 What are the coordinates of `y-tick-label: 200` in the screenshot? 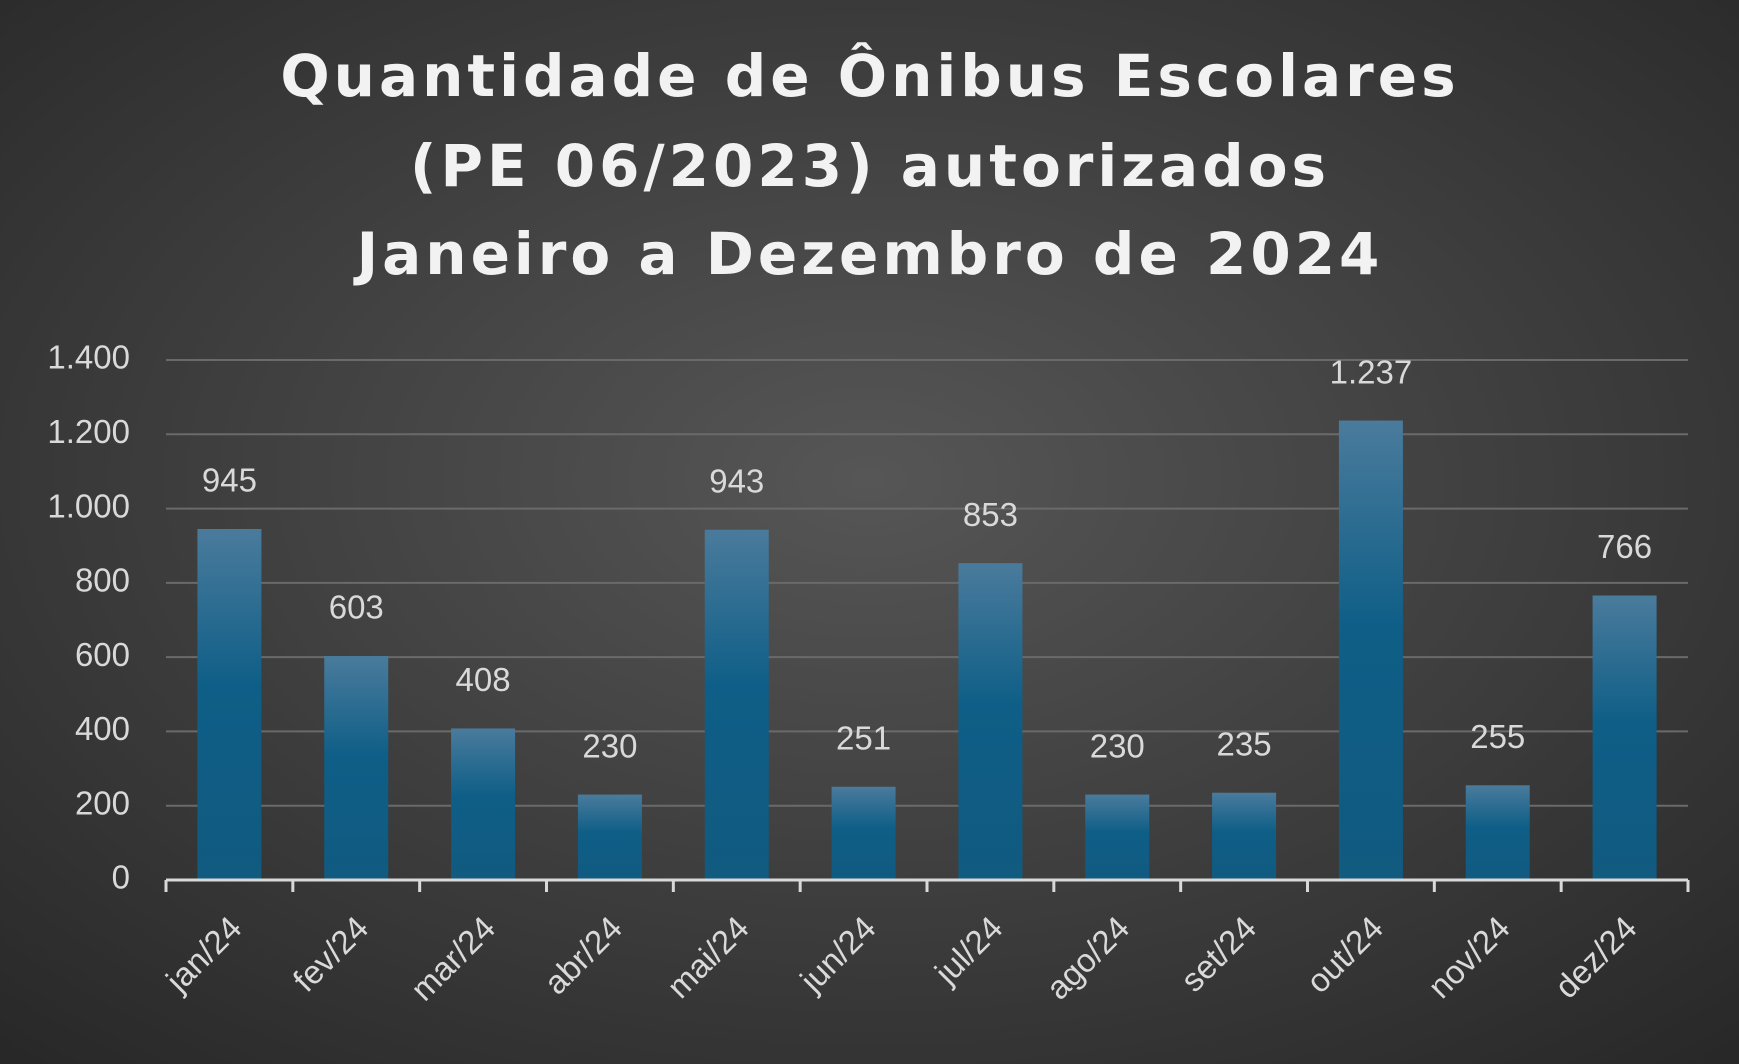 It's located at (102, 802).